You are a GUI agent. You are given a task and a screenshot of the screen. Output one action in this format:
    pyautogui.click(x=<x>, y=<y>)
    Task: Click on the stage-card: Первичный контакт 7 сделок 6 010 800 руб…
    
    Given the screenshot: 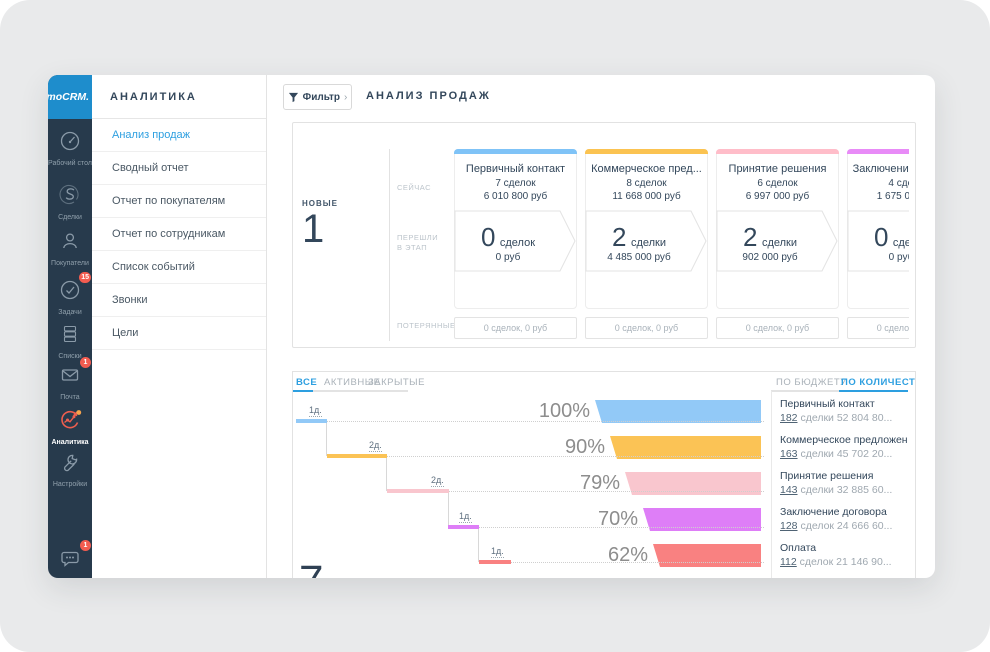 What is the action you would take?
    pyautogui.click(x=515, y=229)
    